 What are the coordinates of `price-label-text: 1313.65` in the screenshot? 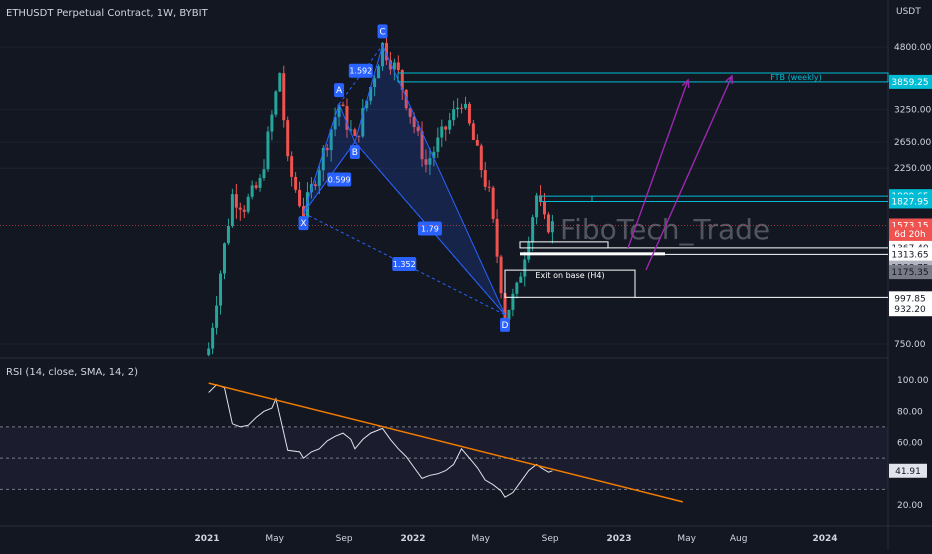 It's located at (909, 255).